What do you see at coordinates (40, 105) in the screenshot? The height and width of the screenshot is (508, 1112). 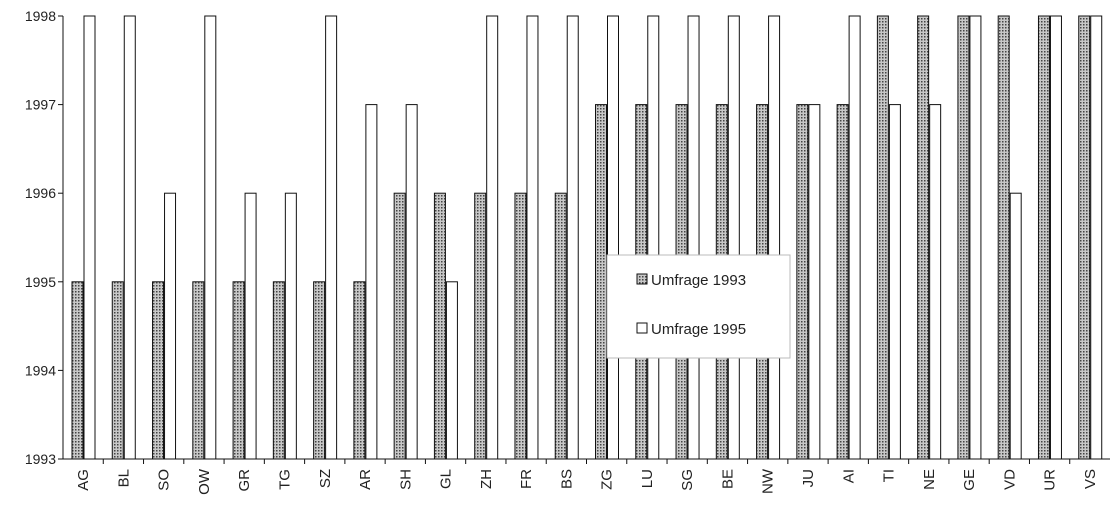 I see `y-tick-label: 1997` at bounding box center [40, 105].